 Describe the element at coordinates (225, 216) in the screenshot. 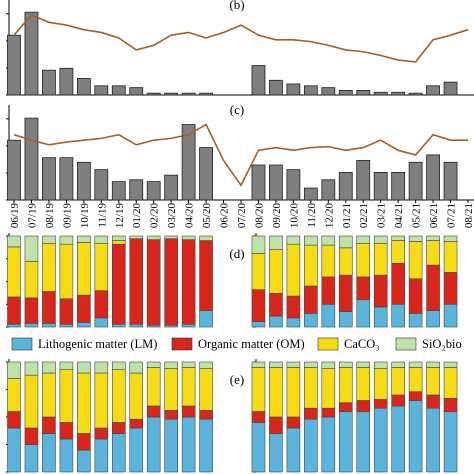

I see `x-tick-label: 06/20` at that location.